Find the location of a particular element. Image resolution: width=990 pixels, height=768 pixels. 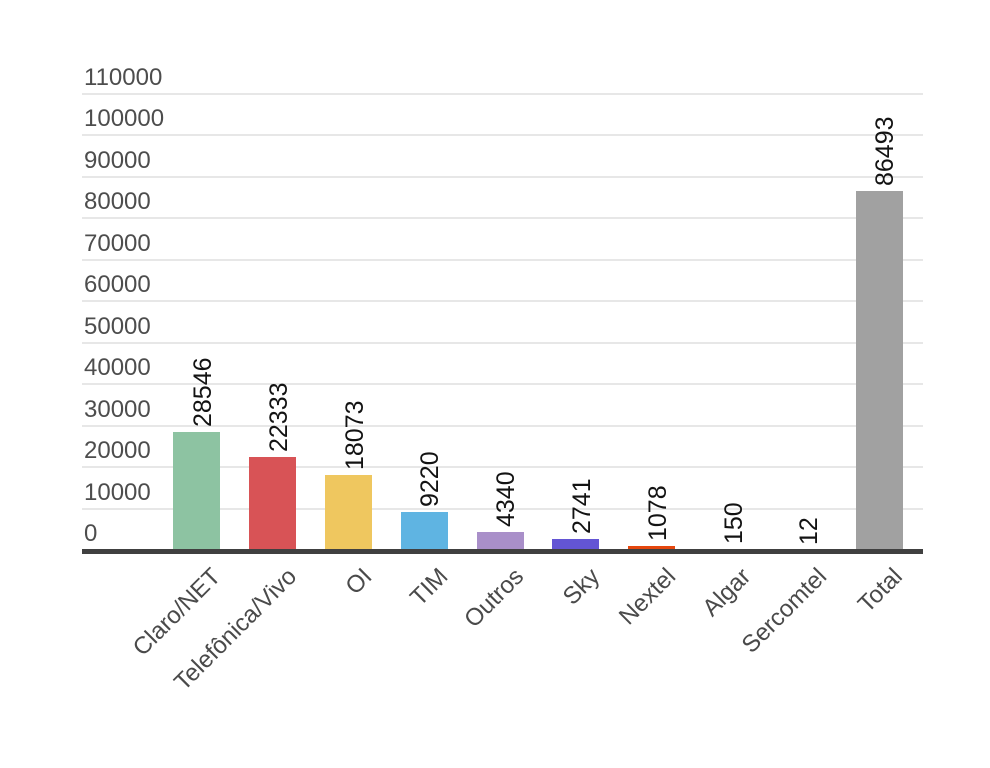

x-axis-label: Total is located at coordinates (881, 590).